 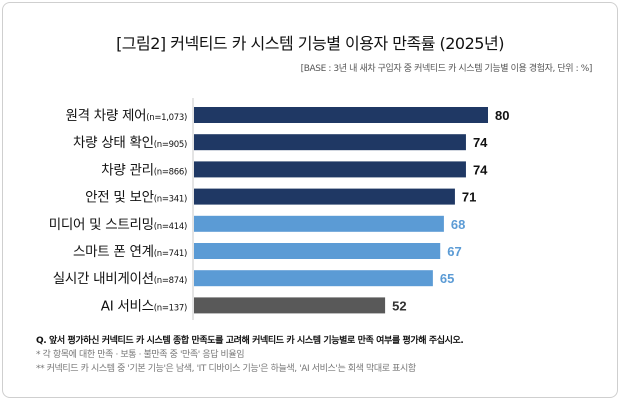 I want to click on category-label: 차량 관리(n=866), so click(x=144, y=170).